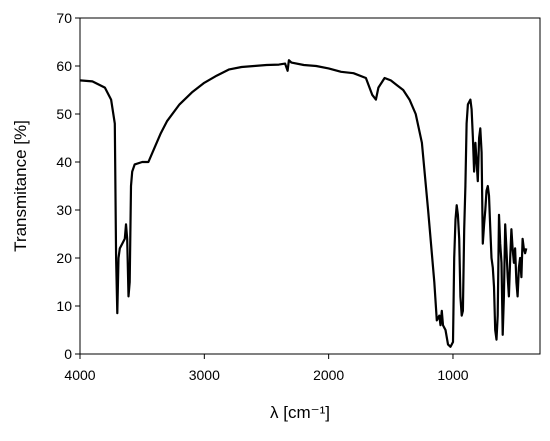 The image size is (550, 441). I want to click on x-axis-label: λ [cm⁻¹], so click(300, 412).